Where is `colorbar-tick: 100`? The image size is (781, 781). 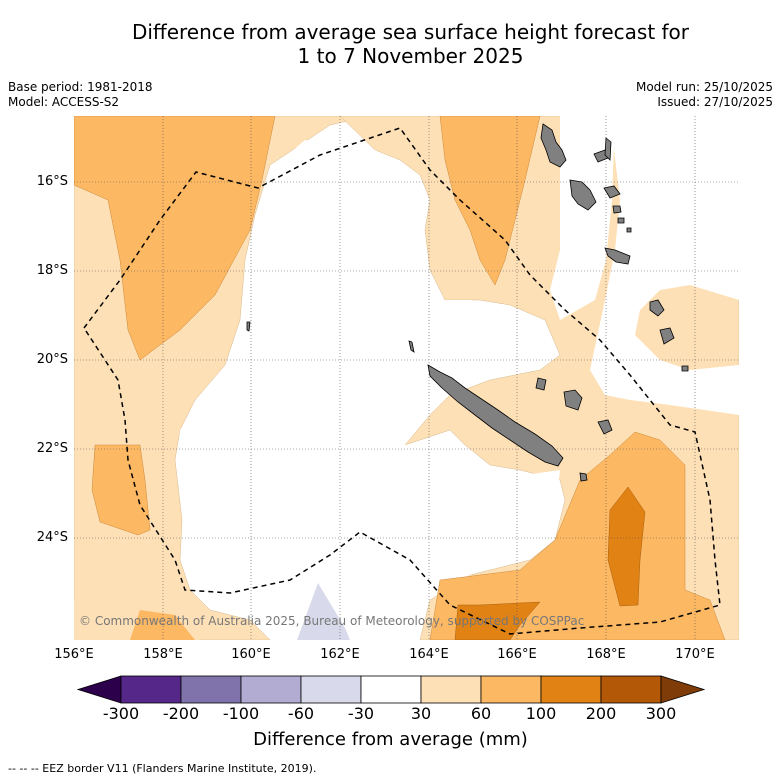
colorbar-tick: 100 is located at coordinates (541, 713).